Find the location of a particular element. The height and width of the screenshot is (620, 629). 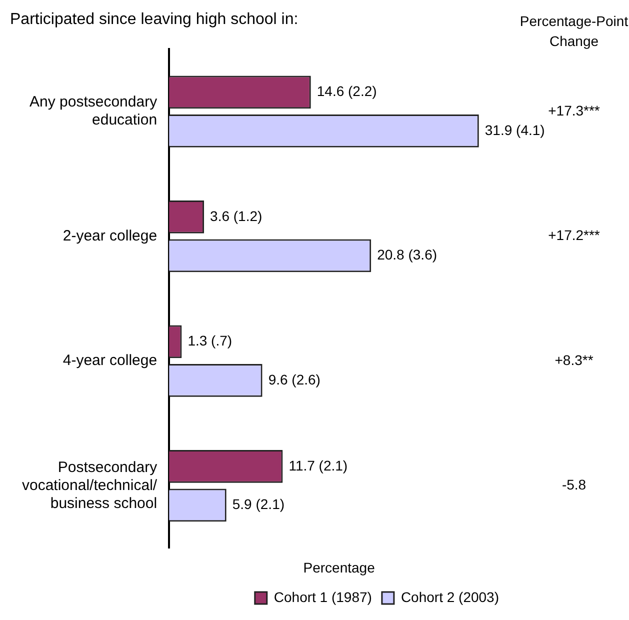

data-label: 5.9 (2.1) is located at coordinates (258, 504).